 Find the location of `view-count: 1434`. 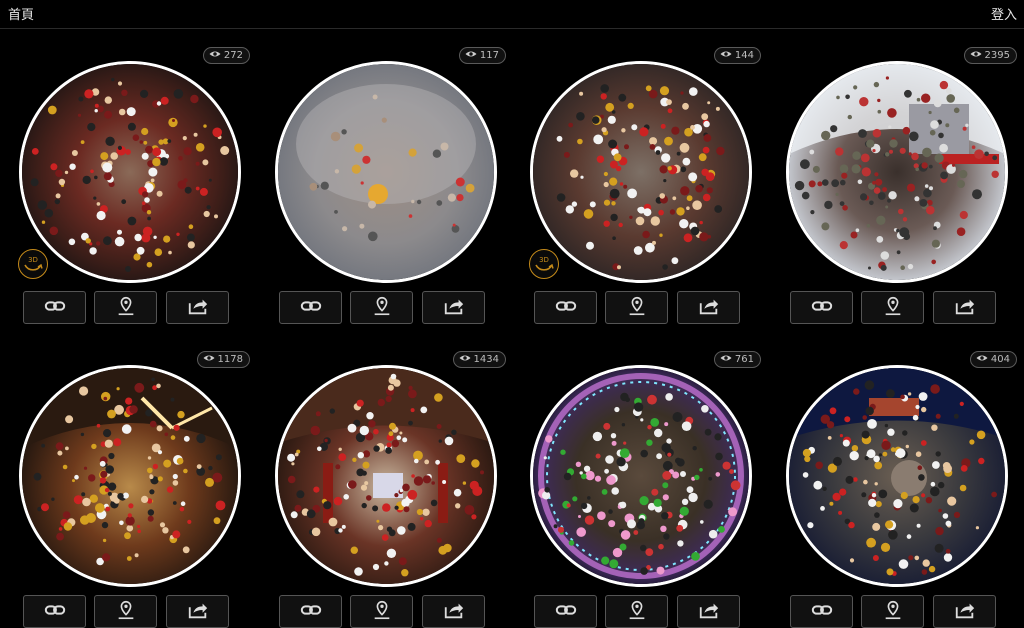

view-count: 1434 is located at coordinates (486, 359).